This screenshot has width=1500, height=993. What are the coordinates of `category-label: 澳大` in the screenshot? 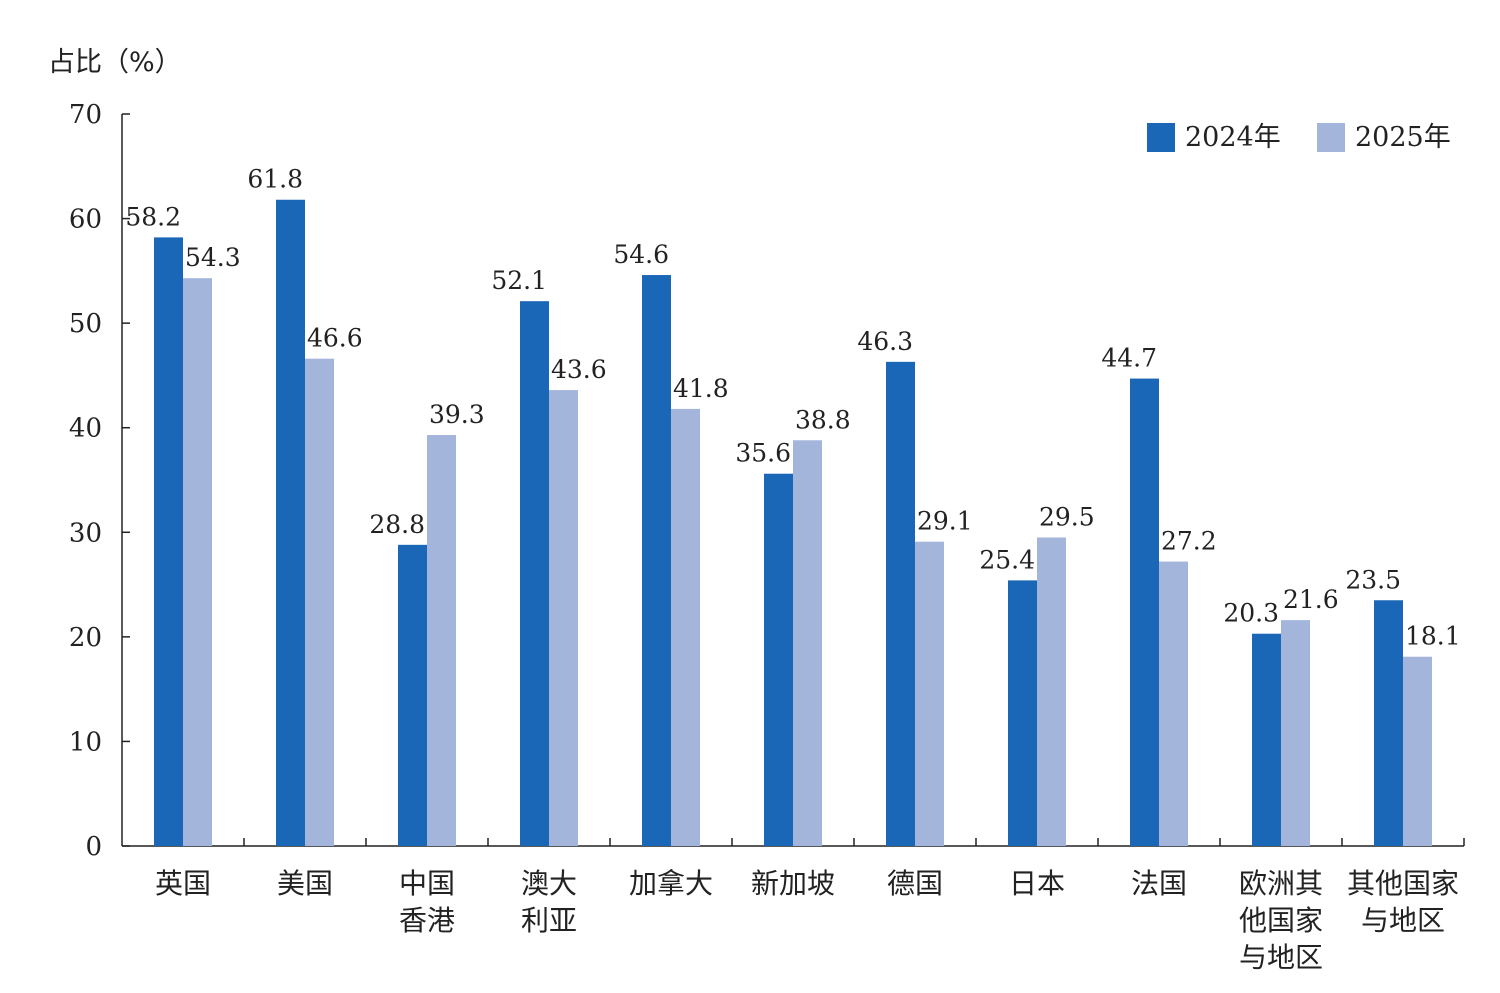 It's located at (549, 883).